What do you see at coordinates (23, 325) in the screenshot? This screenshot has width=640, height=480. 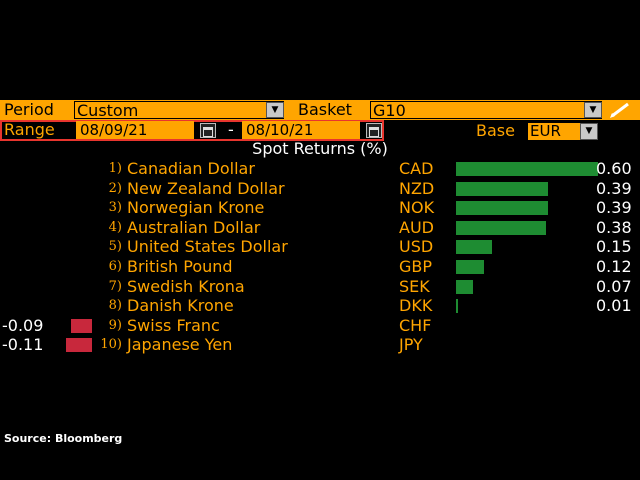 I see `value-label: -0.09` at bounding box center [23, 325].